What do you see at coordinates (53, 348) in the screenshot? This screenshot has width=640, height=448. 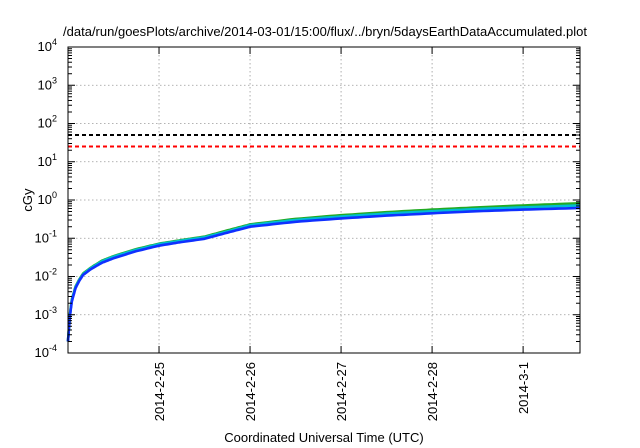 I see `y-tick-exponent: -4` at bounding box center [53, 348].